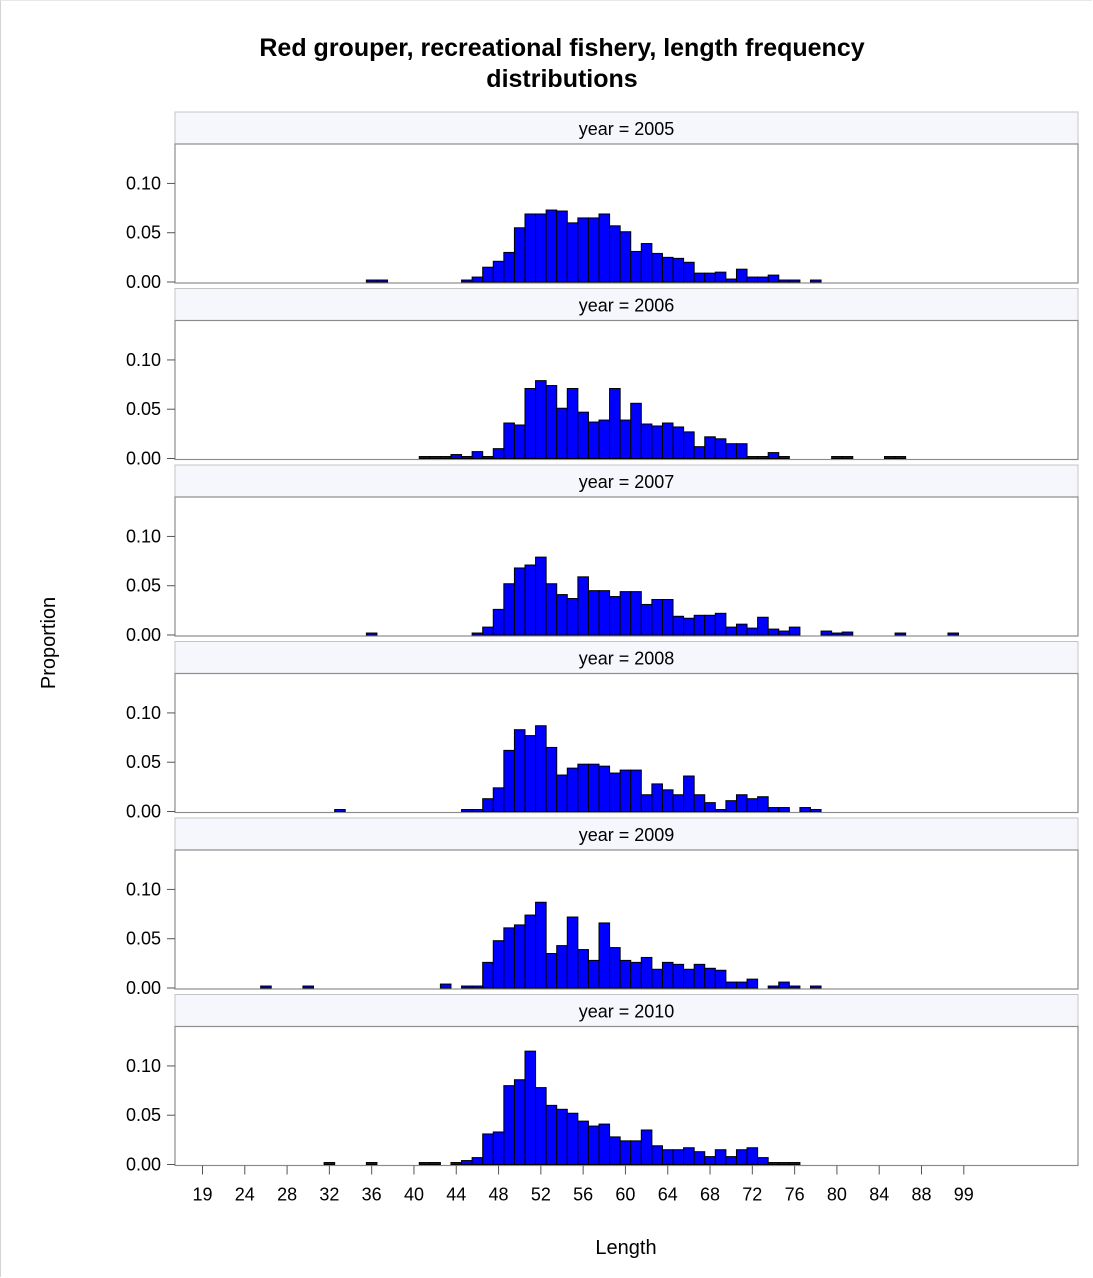 The height and width of the screenshot is (1278, 1093). What do you see at coordinates (668, 1195) in the screenshot?
I see `x-tick-label: 64` at bounding box center [668, 1195].